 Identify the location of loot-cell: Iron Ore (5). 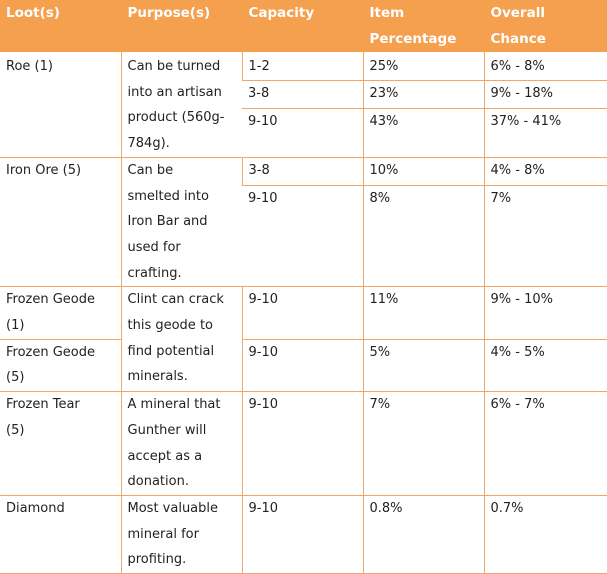
(60, 222).